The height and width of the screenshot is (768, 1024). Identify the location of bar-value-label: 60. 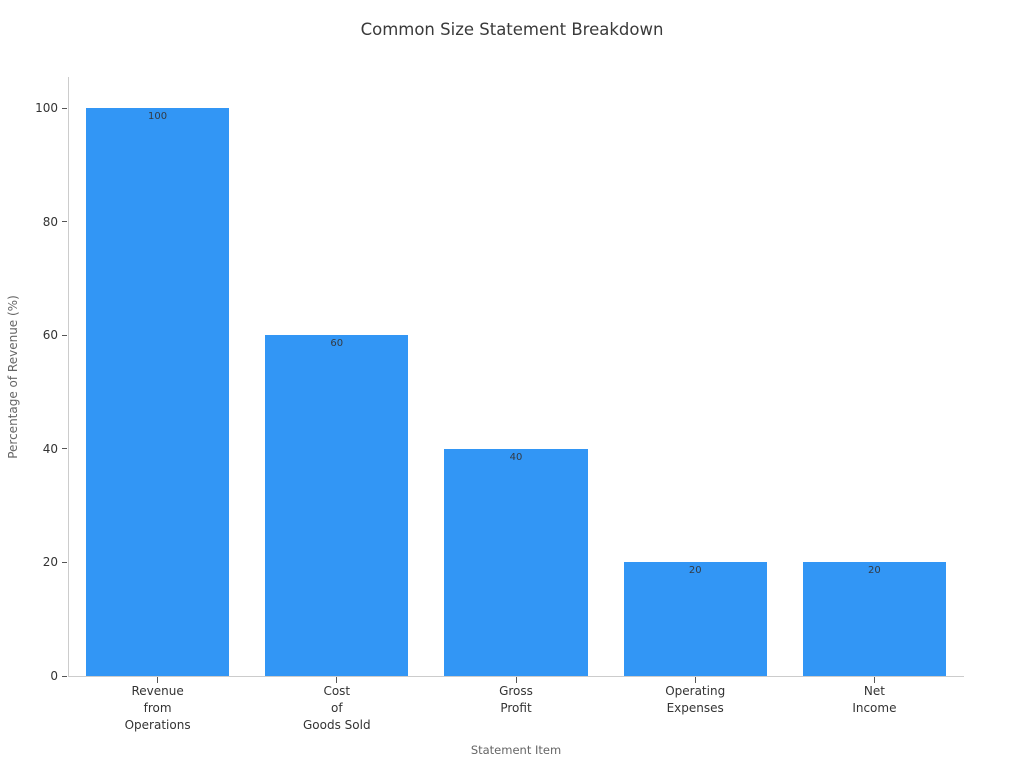
(337, 344).